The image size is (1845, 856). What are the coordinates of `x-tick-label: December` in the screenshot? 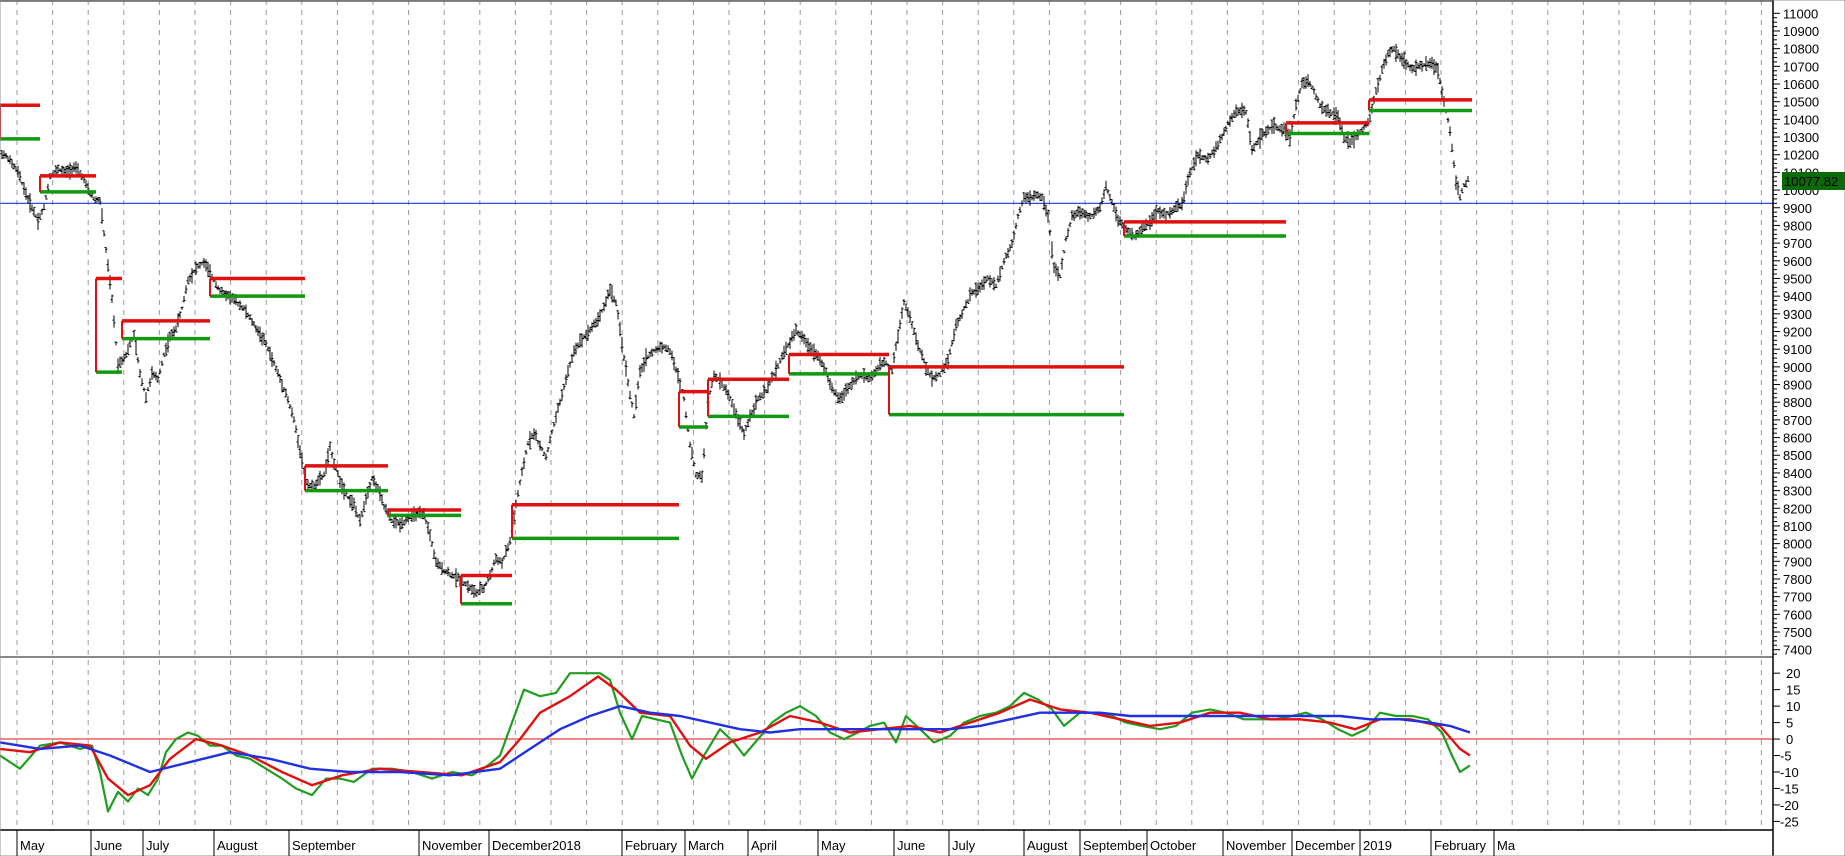 It's located at (1325, 845).